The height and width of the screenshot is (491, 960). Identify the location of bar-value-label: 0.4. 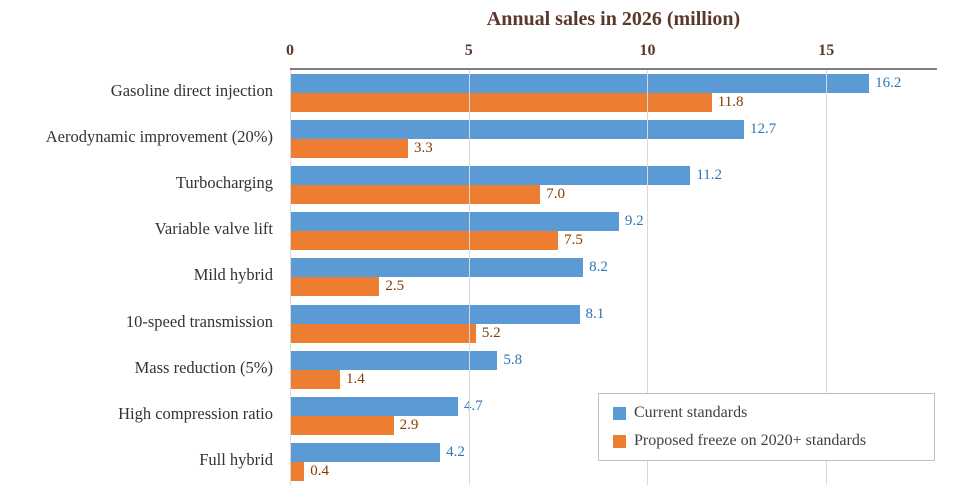
(320, 470).